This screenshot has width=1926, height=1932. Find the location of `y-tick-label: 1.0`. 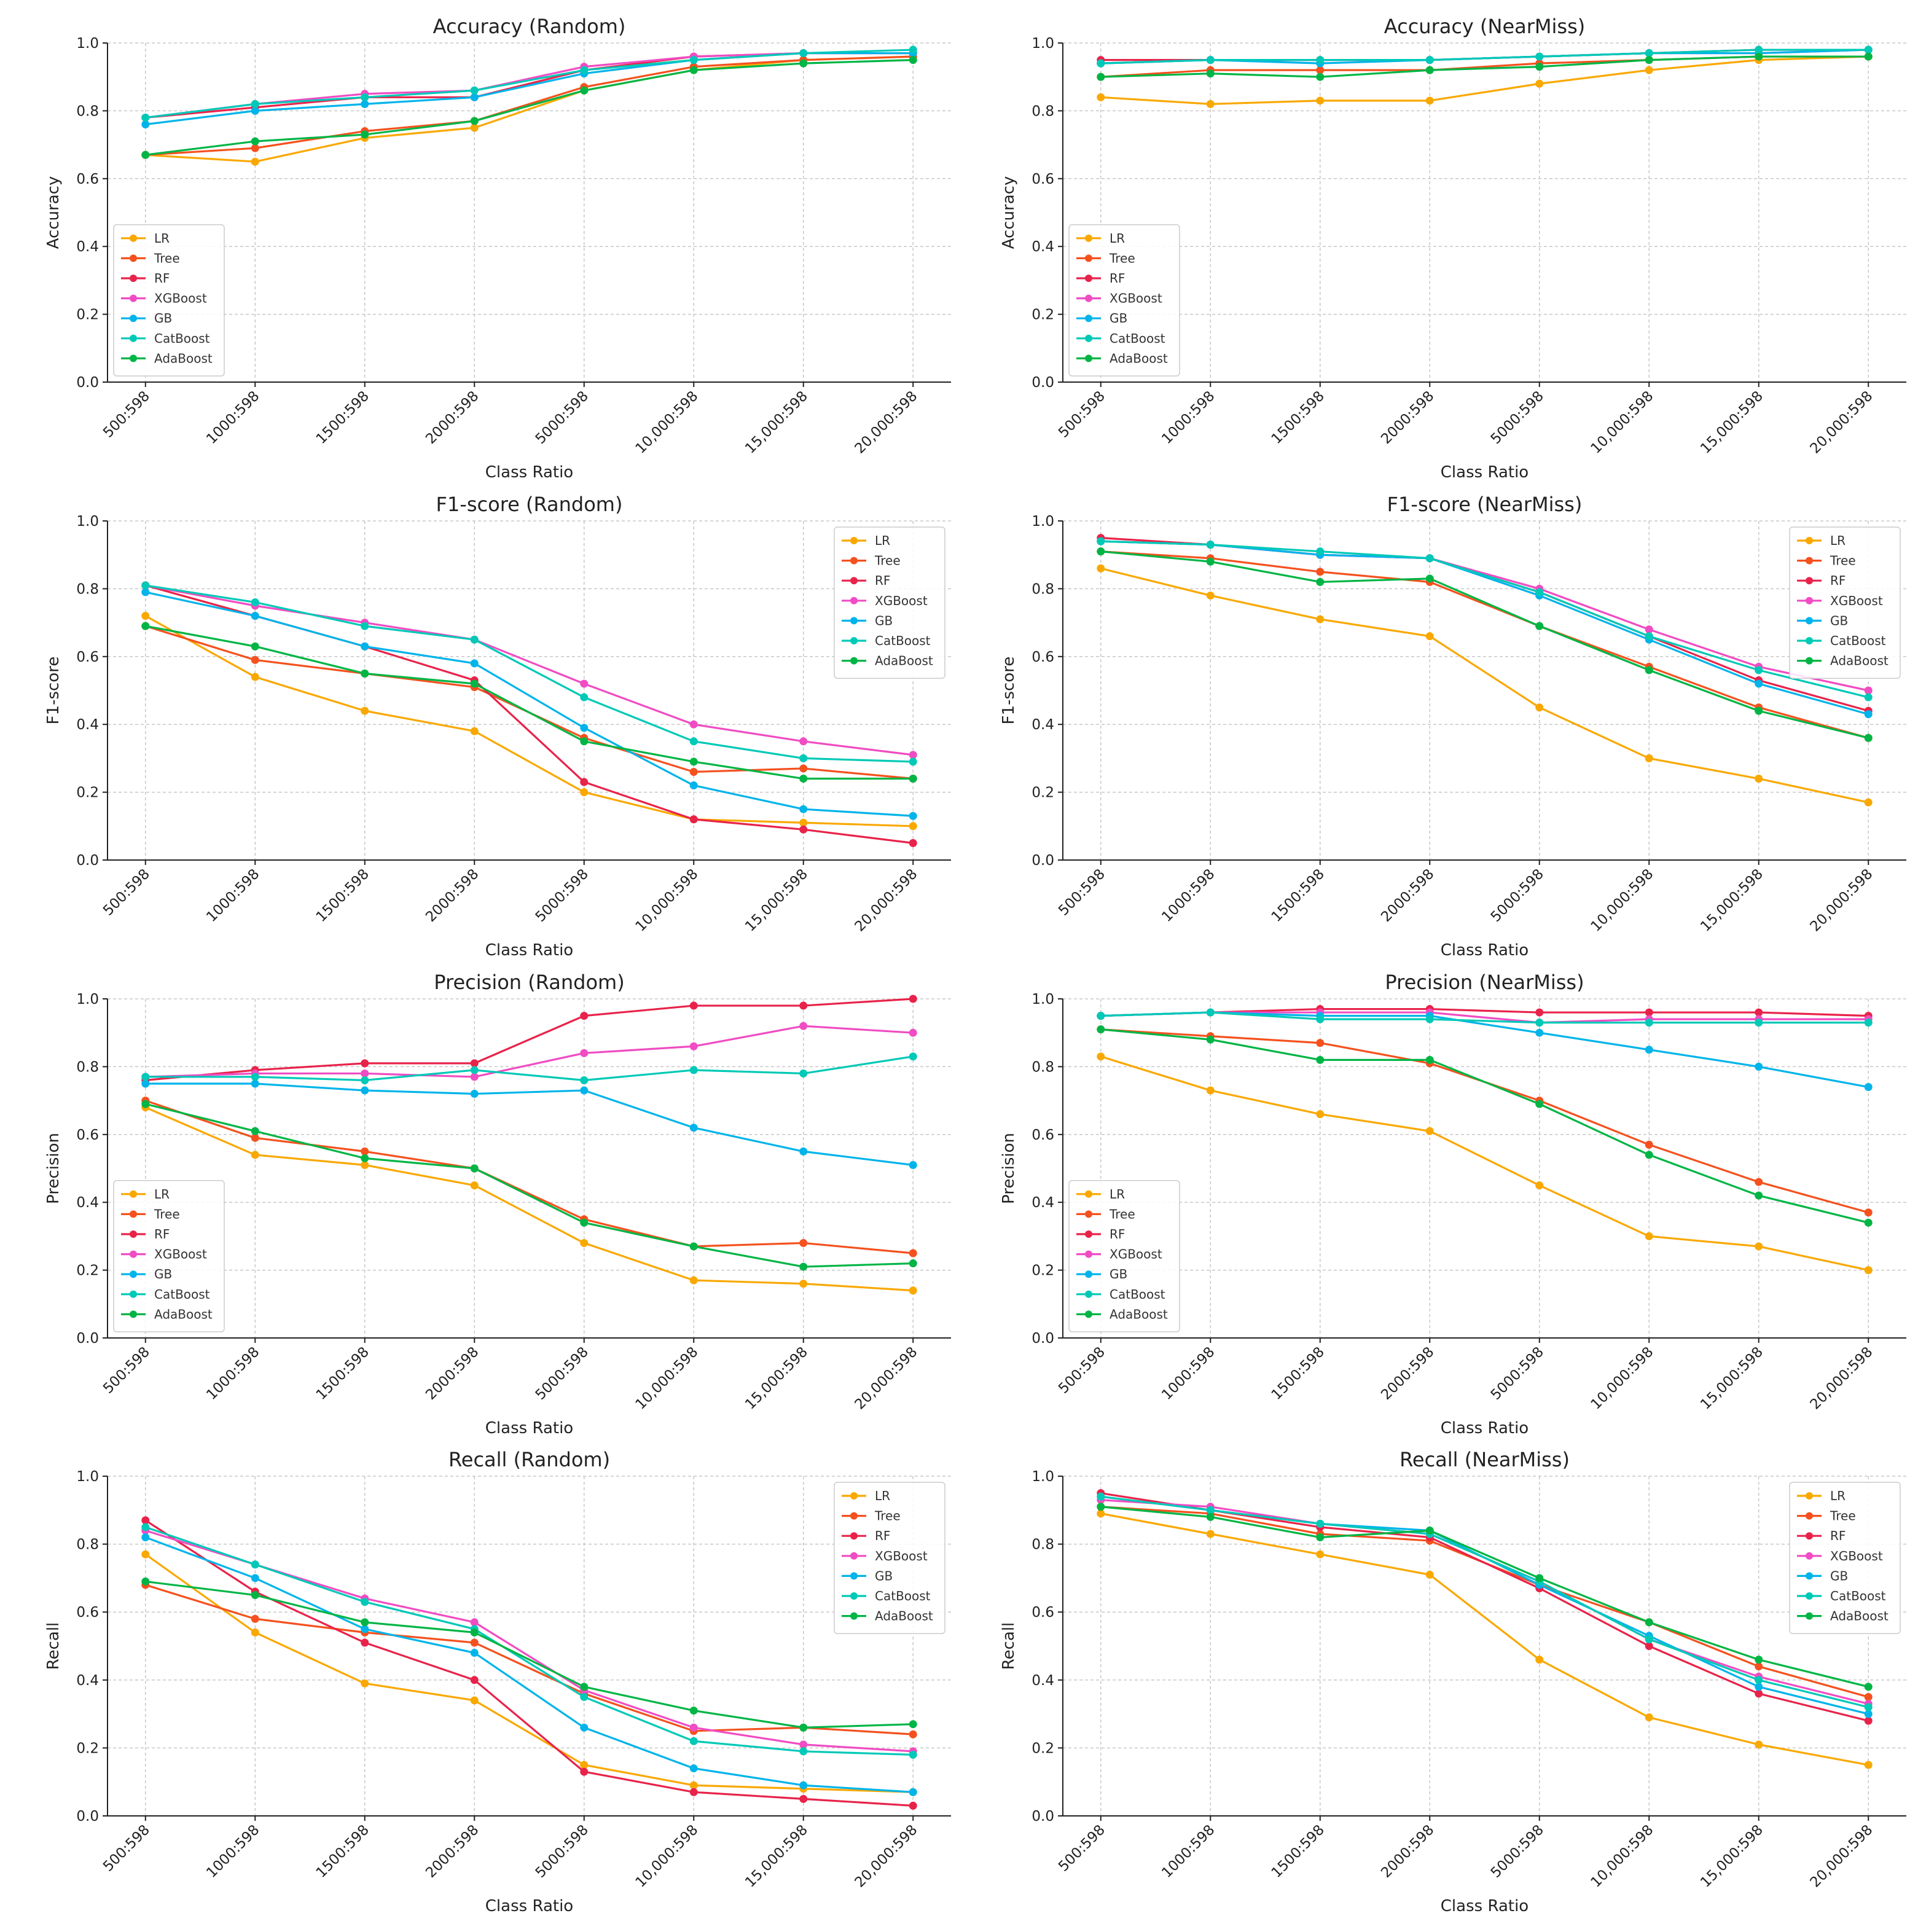

y-tick-label: 1.0 is located at coordinates (87, 522).